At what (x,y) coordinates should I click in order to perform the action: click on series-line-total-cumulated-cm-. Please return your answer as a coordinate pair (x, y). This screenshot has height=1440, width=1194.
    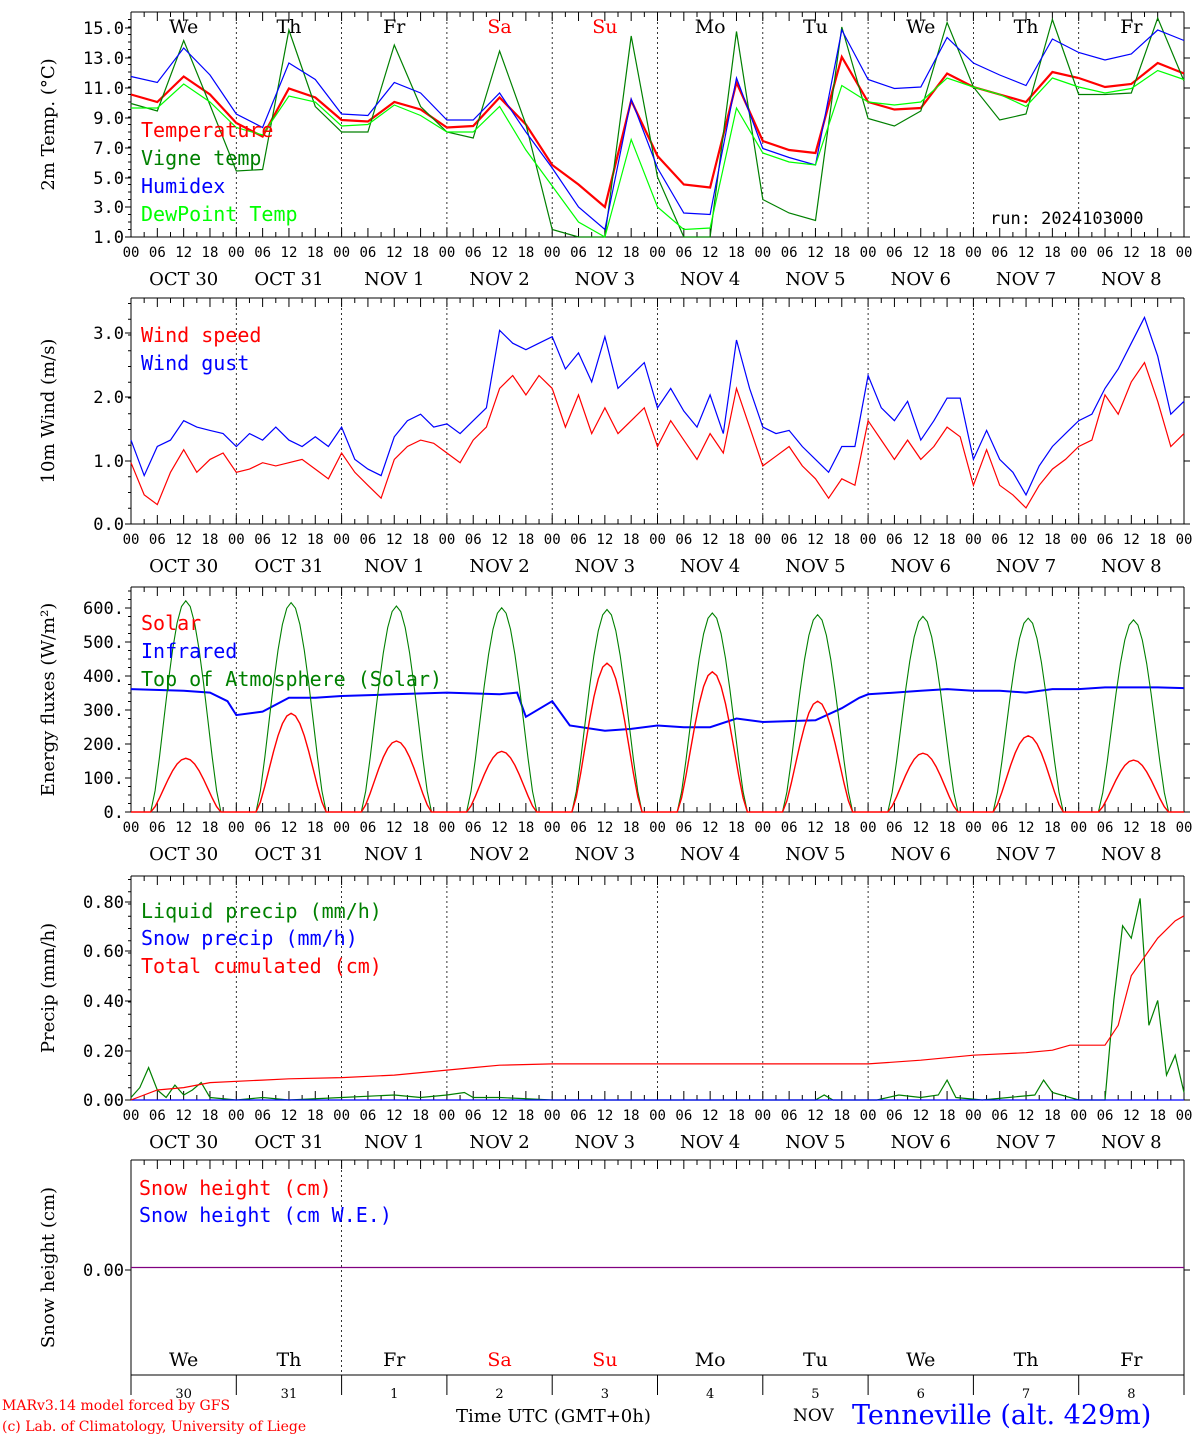
    Looking at the image, I should click on (657, 1008).